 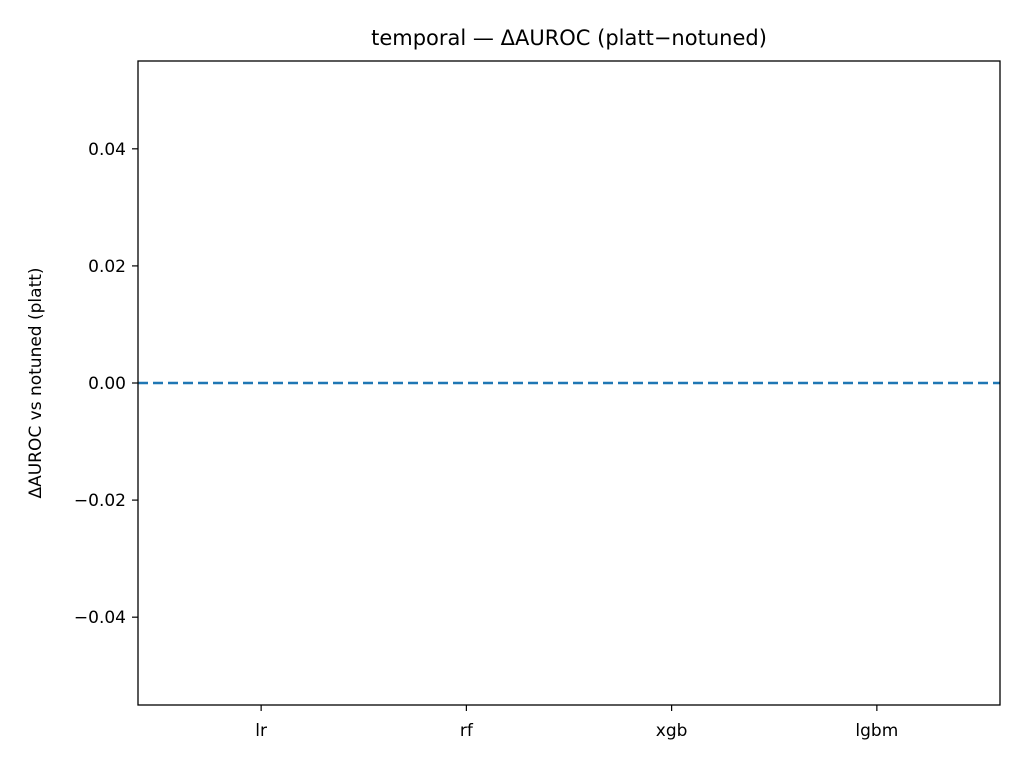 What do you see at coordinates (261, 731) in the screenshot?
I see `x-tick-label-lr: lr` at bounding box center [261, 731].